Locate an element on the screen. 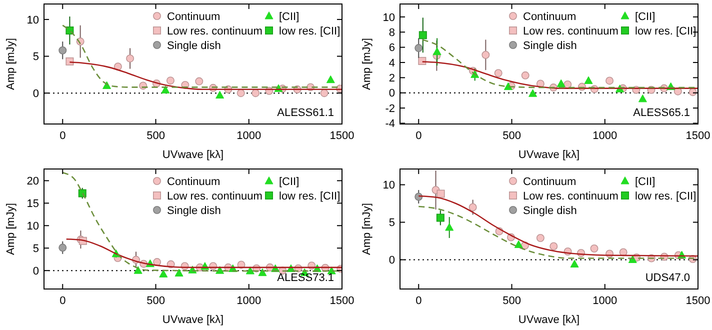  y-tick-label: -2 is located at coordinates (390, 108).